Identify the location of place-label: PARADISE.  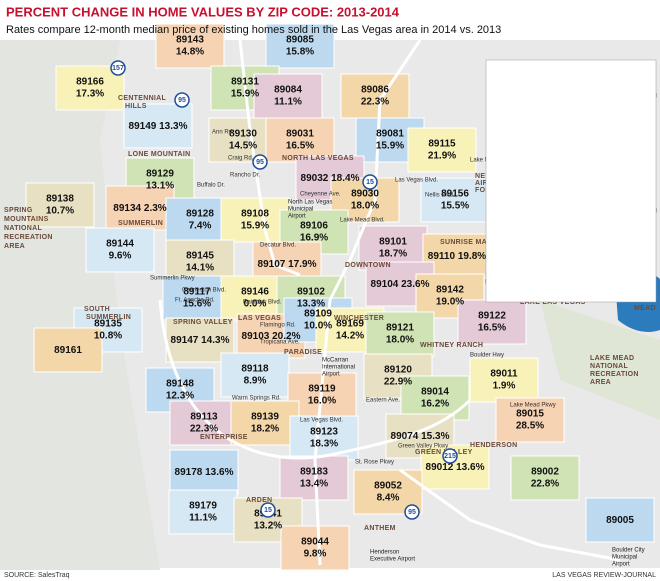
(303, 352).